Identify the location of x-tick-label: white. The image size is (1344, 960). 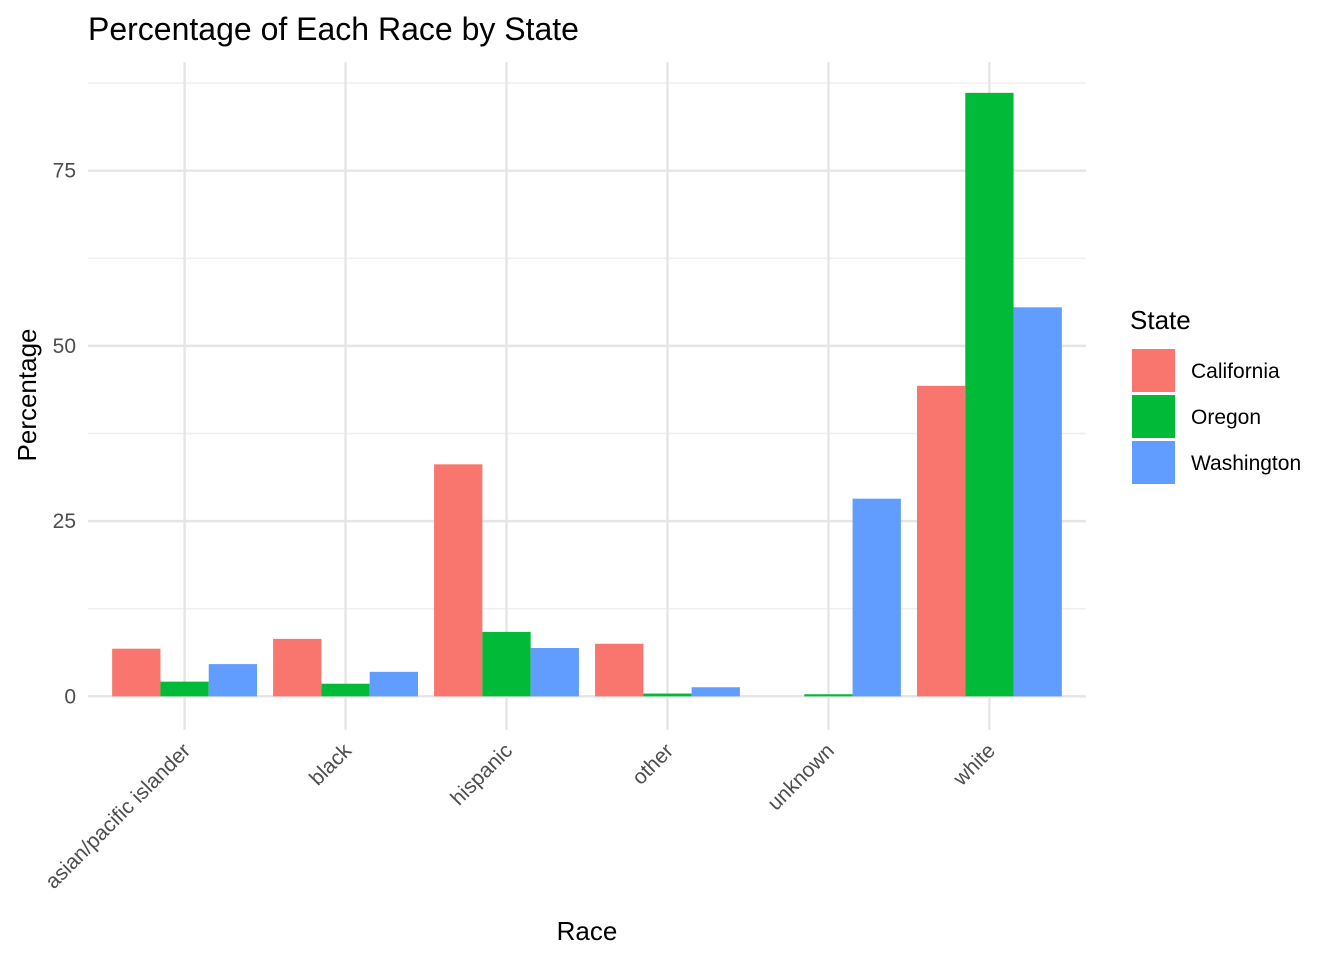
(974, 765).